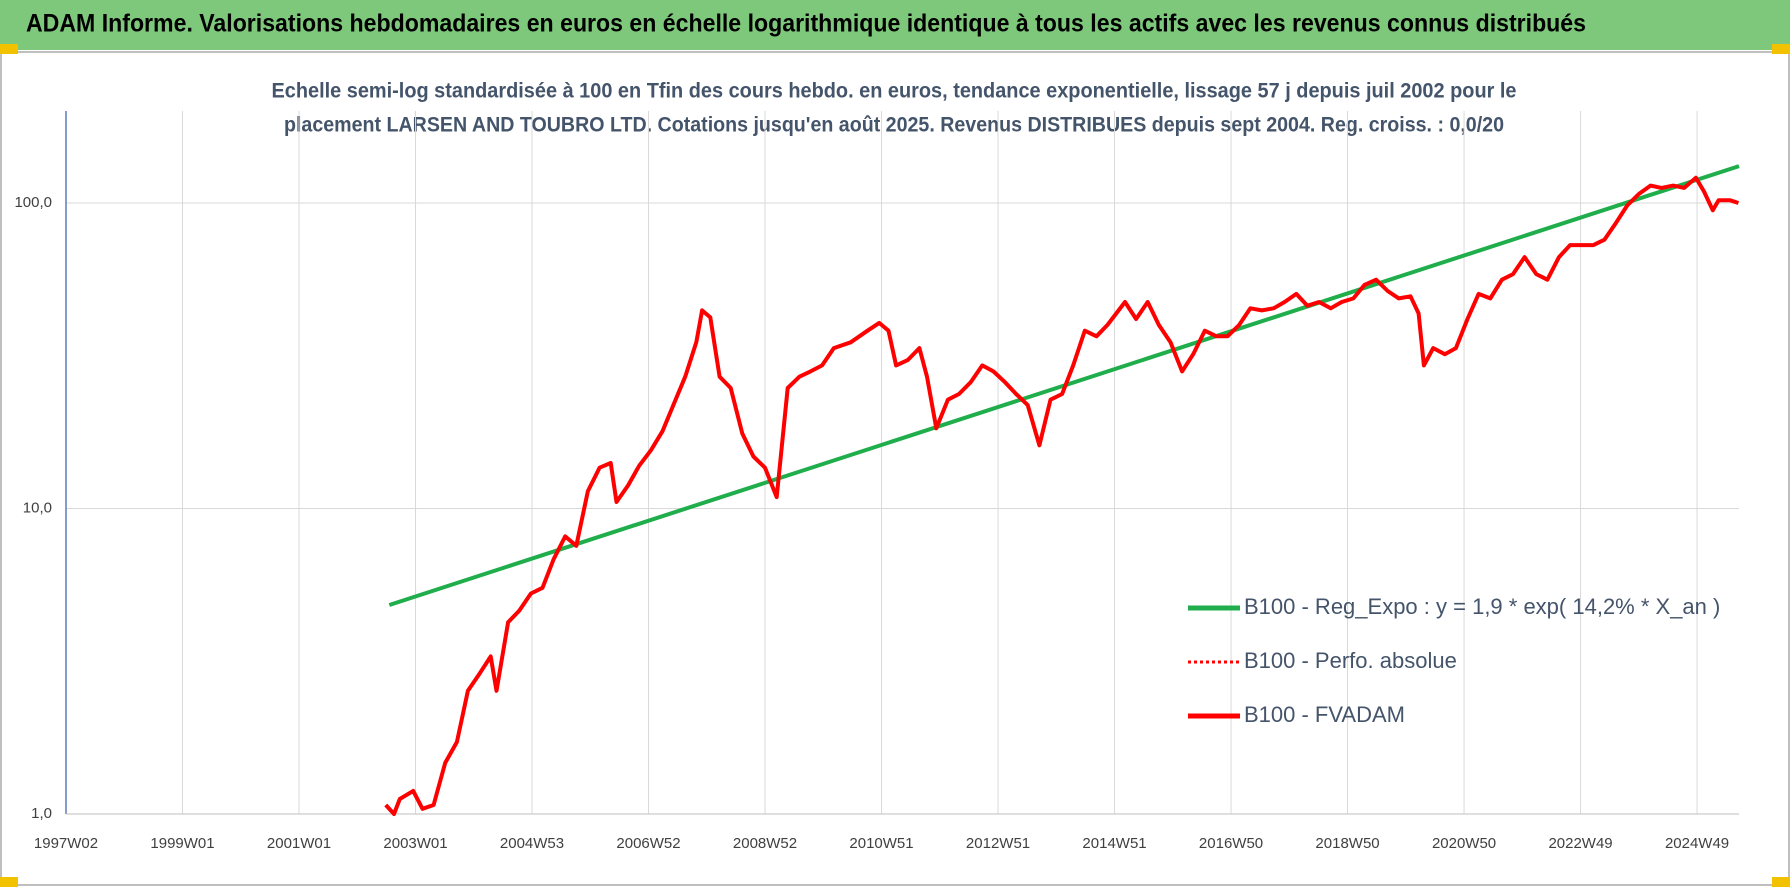 The height and width of the screenshot is (887, 1790). I want to click on x-tick-label: 2004W53, so click(532, 843).